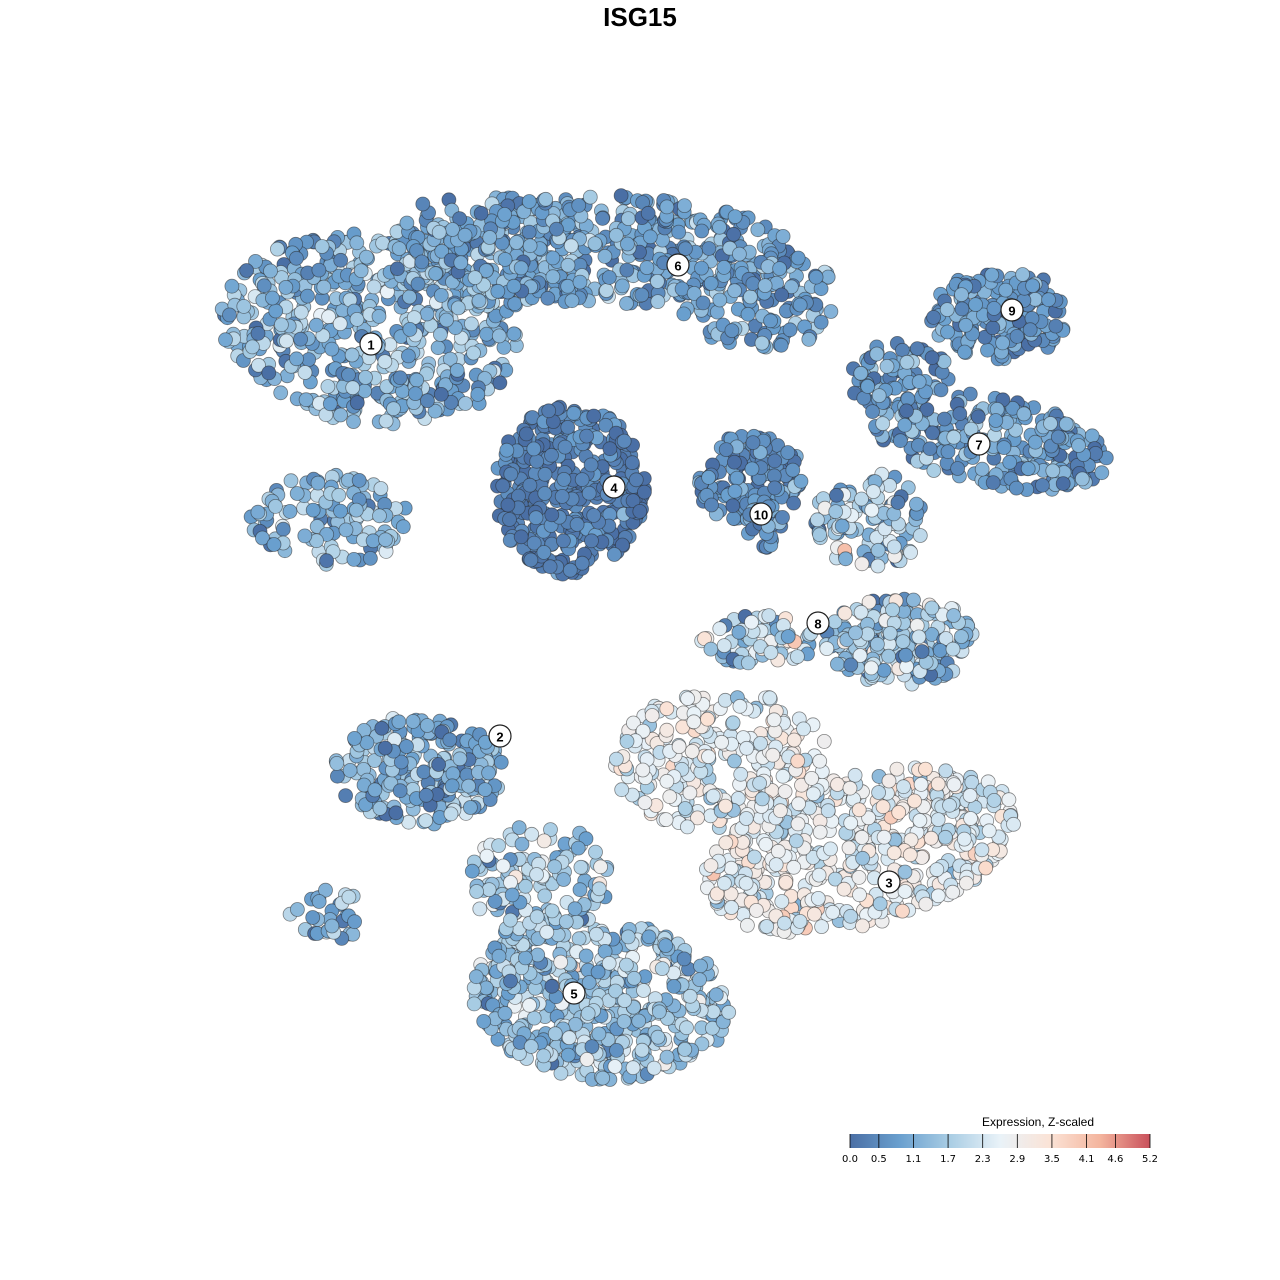 This screenshot has width=1280, height=1280. Describe the element at coordinates (978, 445) in the screenshot. I see `cluster-label-text: 7` at that location.